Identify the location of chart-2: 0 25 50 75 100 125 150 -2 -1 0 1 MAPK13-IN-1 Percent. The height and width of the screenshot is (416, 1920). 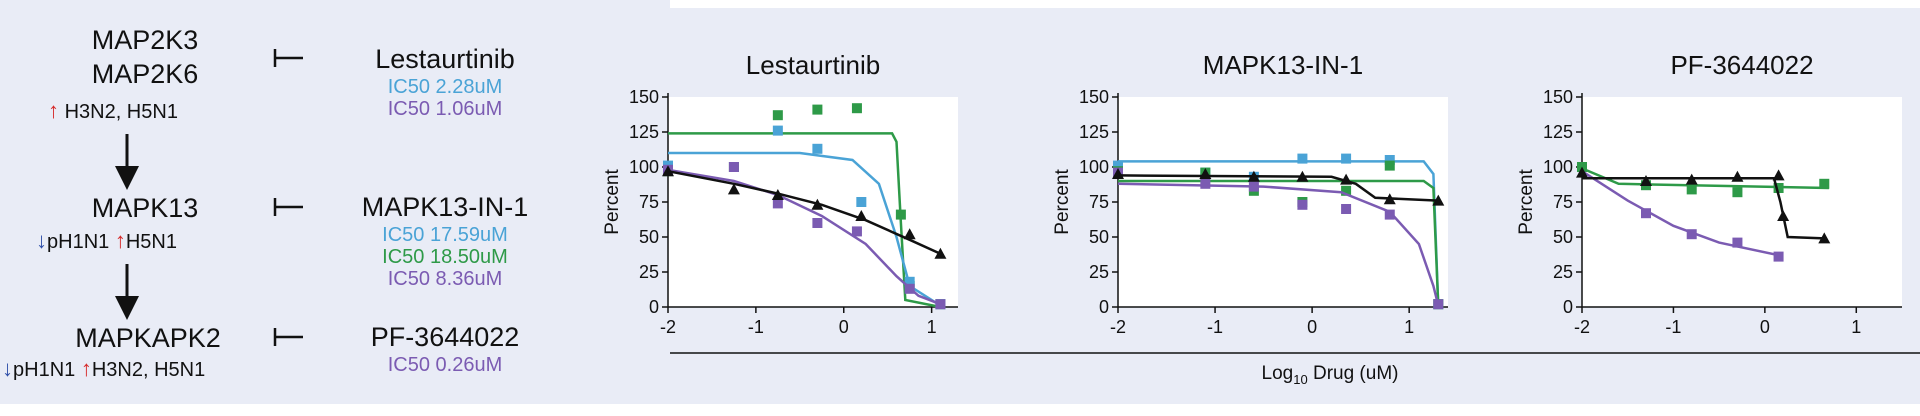
(1250, 193).